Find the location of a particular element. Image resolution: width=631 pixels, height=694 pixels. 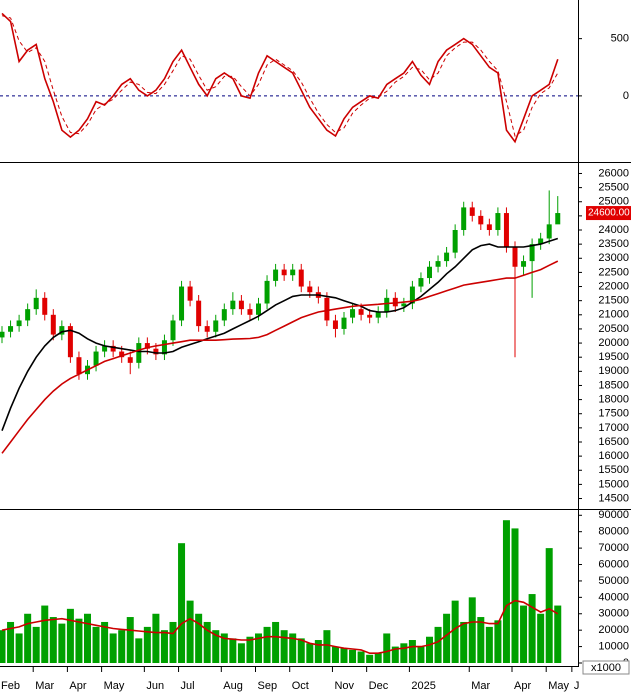

y-tick-label: 25500 is located at coordinates (613, 188).